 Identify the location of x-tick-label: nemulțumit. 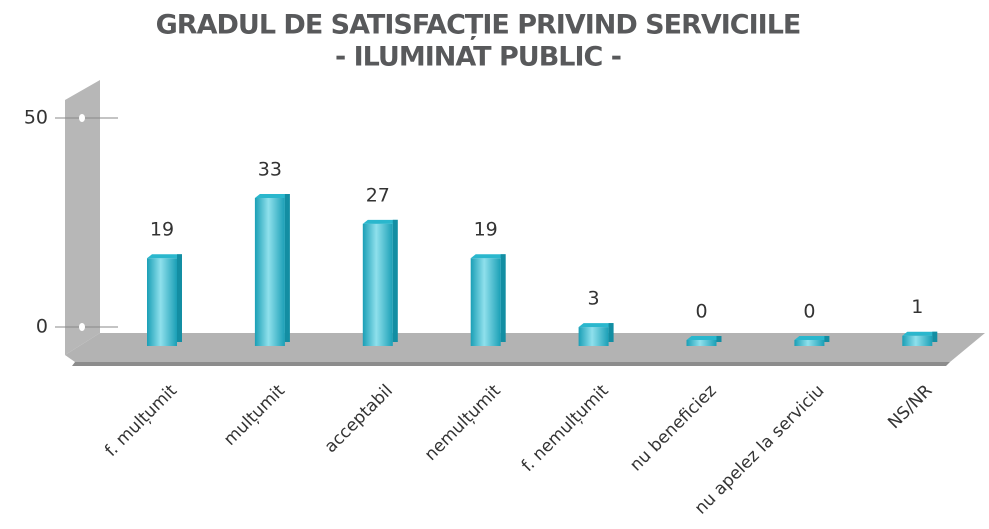
(463, 423).